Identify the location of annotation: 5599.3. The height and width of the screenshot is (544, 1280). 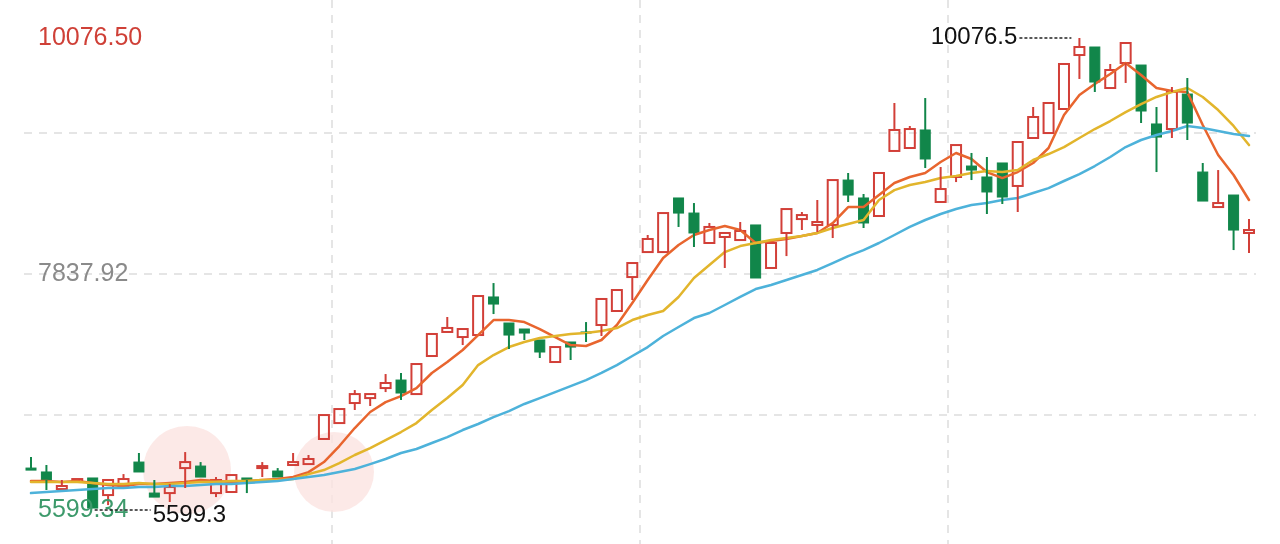
(189, 514).